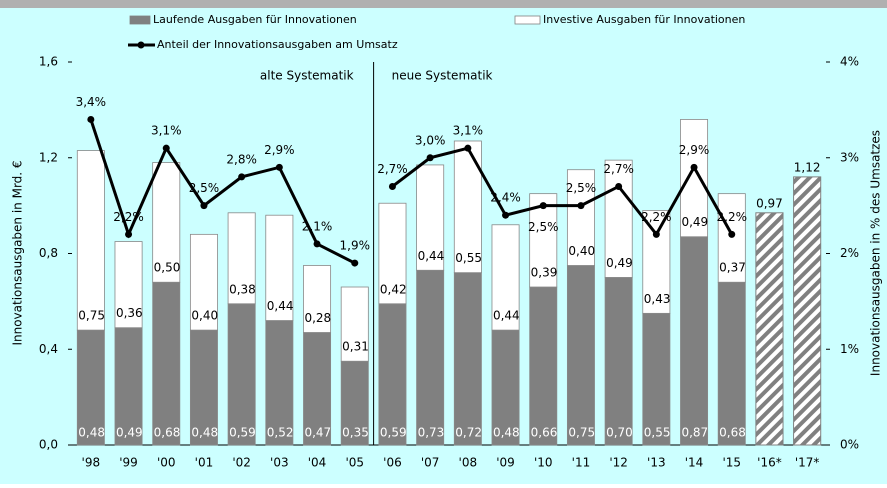  Describe the element at coordinates (644, 19) in the screenshot. I see `legend-label: Investive Ausgaben für Innovationen` at that location.